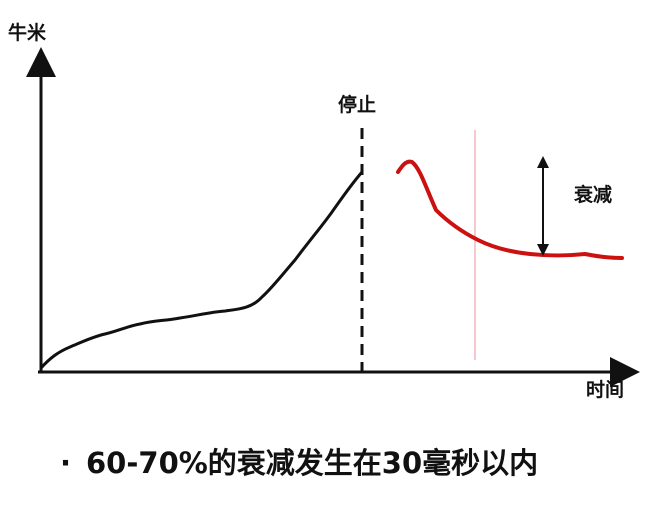 This screenshot has height=511, width=655. Describe the element at coordinates (543, 162) in the screenshot. I see `decay-arrow-head-top` at that location.